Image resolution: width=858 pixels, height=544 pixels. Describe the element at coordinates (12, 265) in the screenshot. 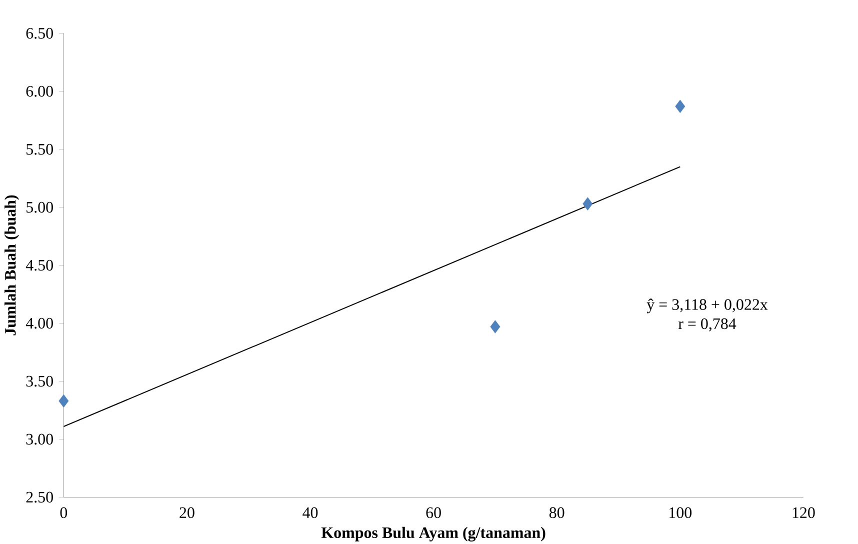

I see `y-axis-title: Jumlah Buah (buah)` at that location.